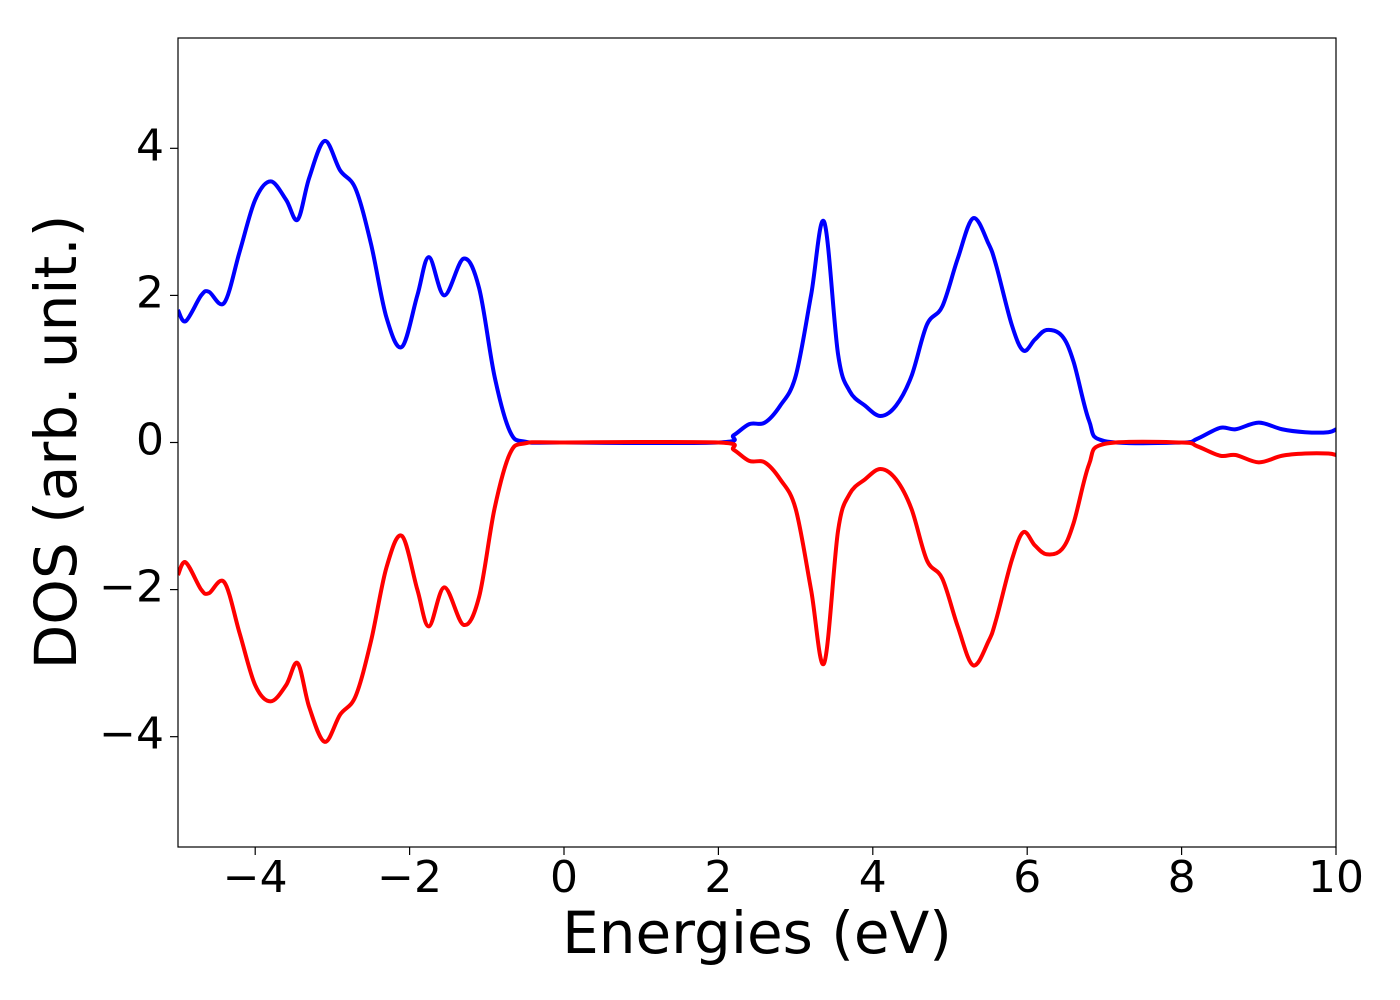  I want to click on y-tick-label: 4, so click(150, 145).